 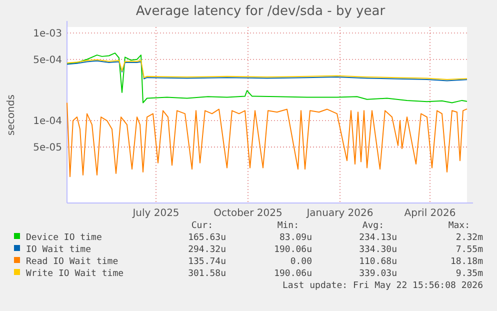 What do you see at coordinates (469, 274) in the screenshot?
I see `text: 9.35m` at bounding box center [469, 274].